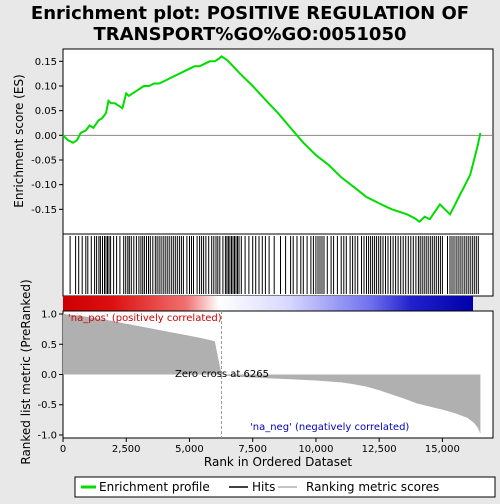 This screenshot has height=504, width=500. What do you see at coordinates (189, 449) in the screenshot?
I see `x-tick-label: 5,000` at bounding box center [189, 449].